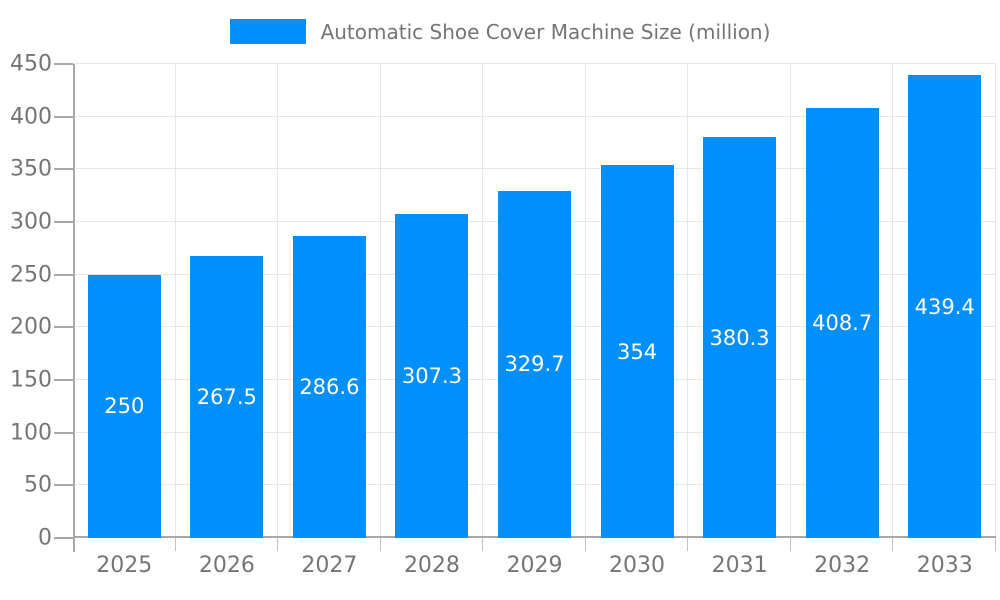 This screenshot has width=1000, height=600. Describe the element at coordinates (637, 565) in the screenshot. I see `x-axis-tick-label: 2030` at that location.